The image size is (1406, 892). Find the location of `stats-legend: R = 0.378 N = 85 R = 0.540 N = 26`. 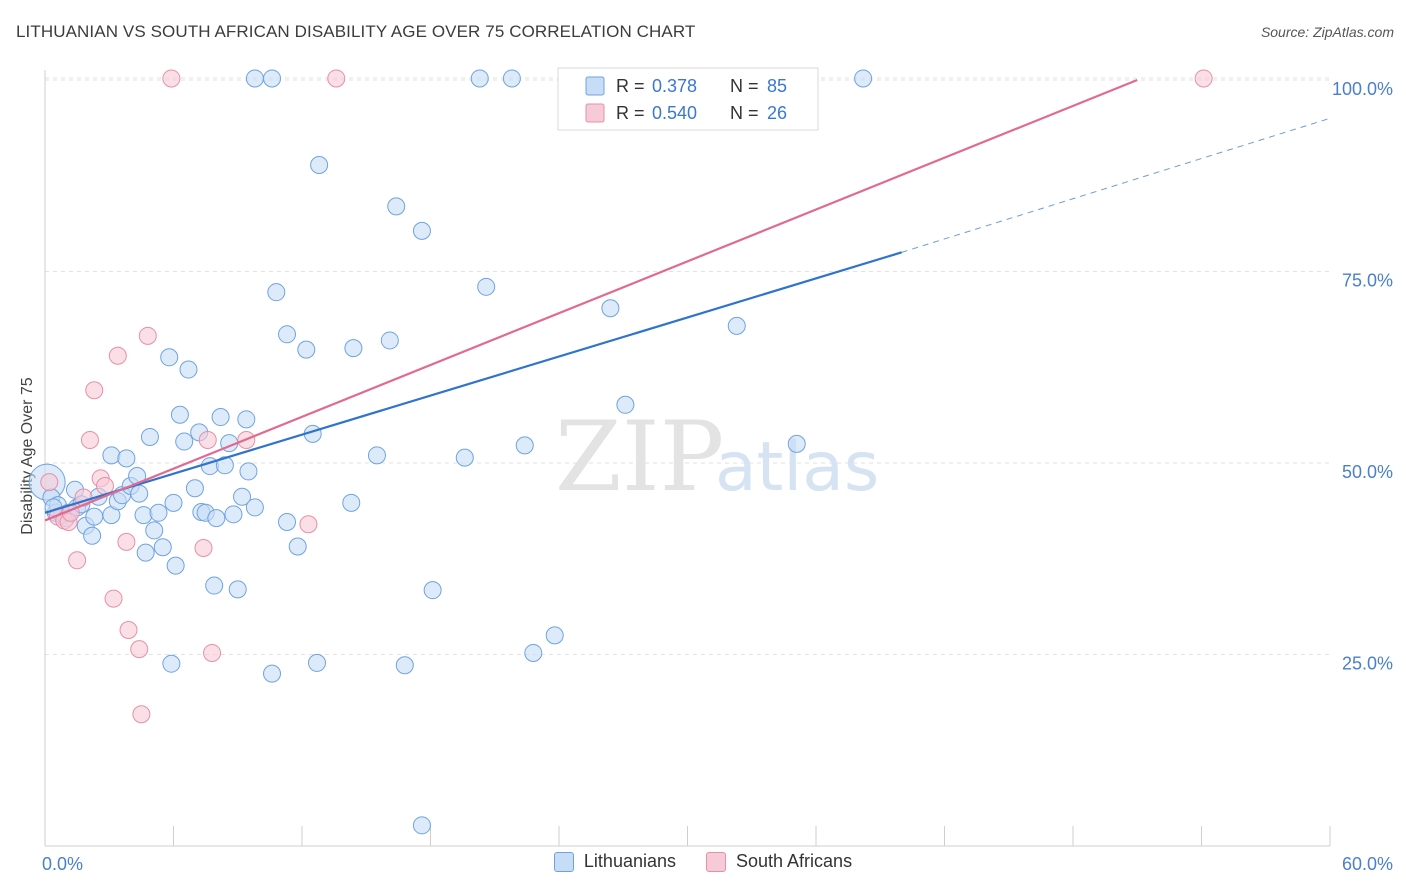

stats-legend: R = 0.378 N = 85 R = 0.540 N = 26 is located at coordinates (688, 99).